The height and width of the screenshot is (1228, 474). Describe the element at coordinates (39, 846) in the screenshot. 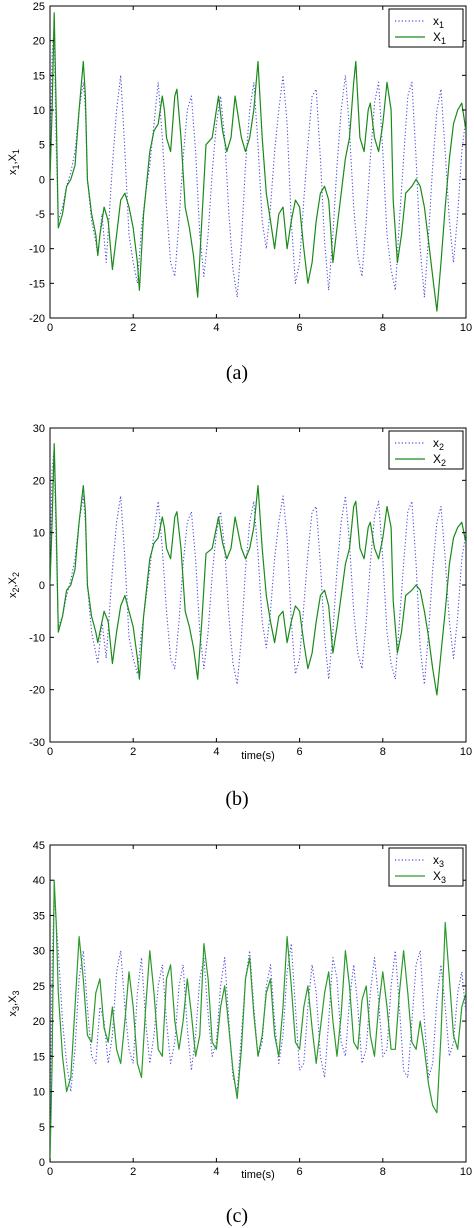

I see `y-tick-label: 45` at that location.